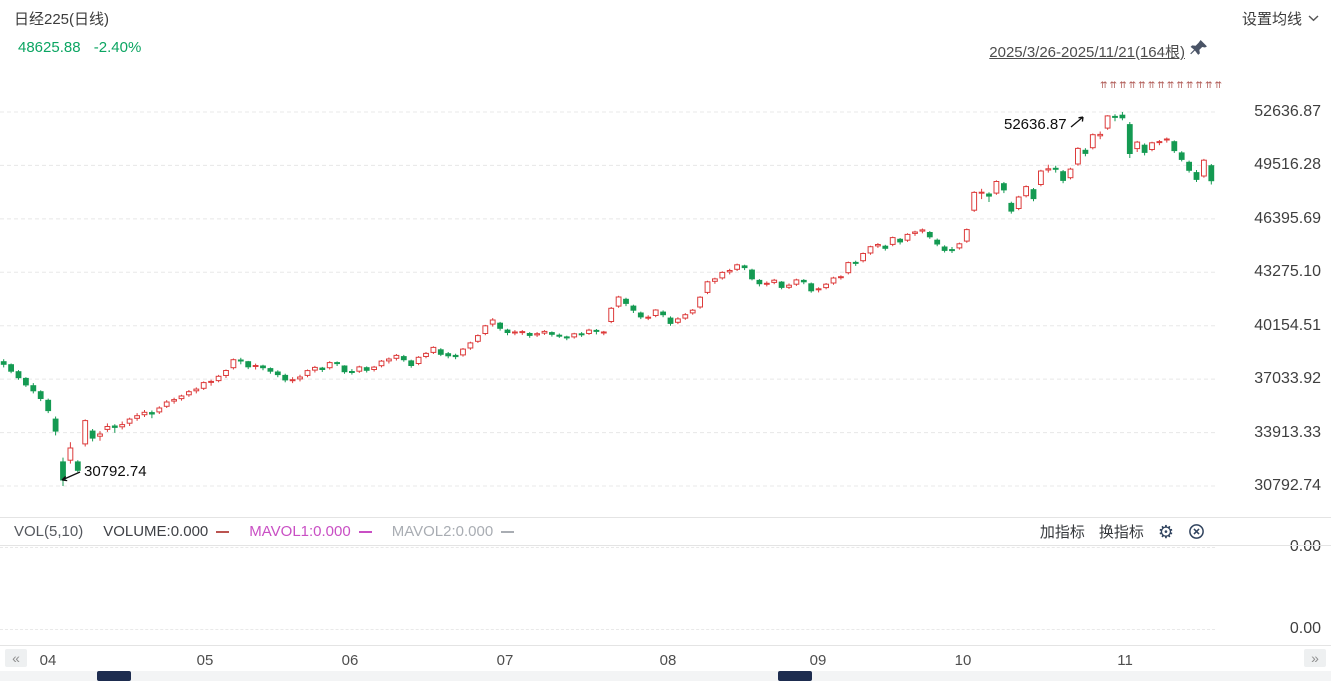 The image size is (1331, 681). I want to click on switch-indicator-button: 换指标, so click(1121, 531).